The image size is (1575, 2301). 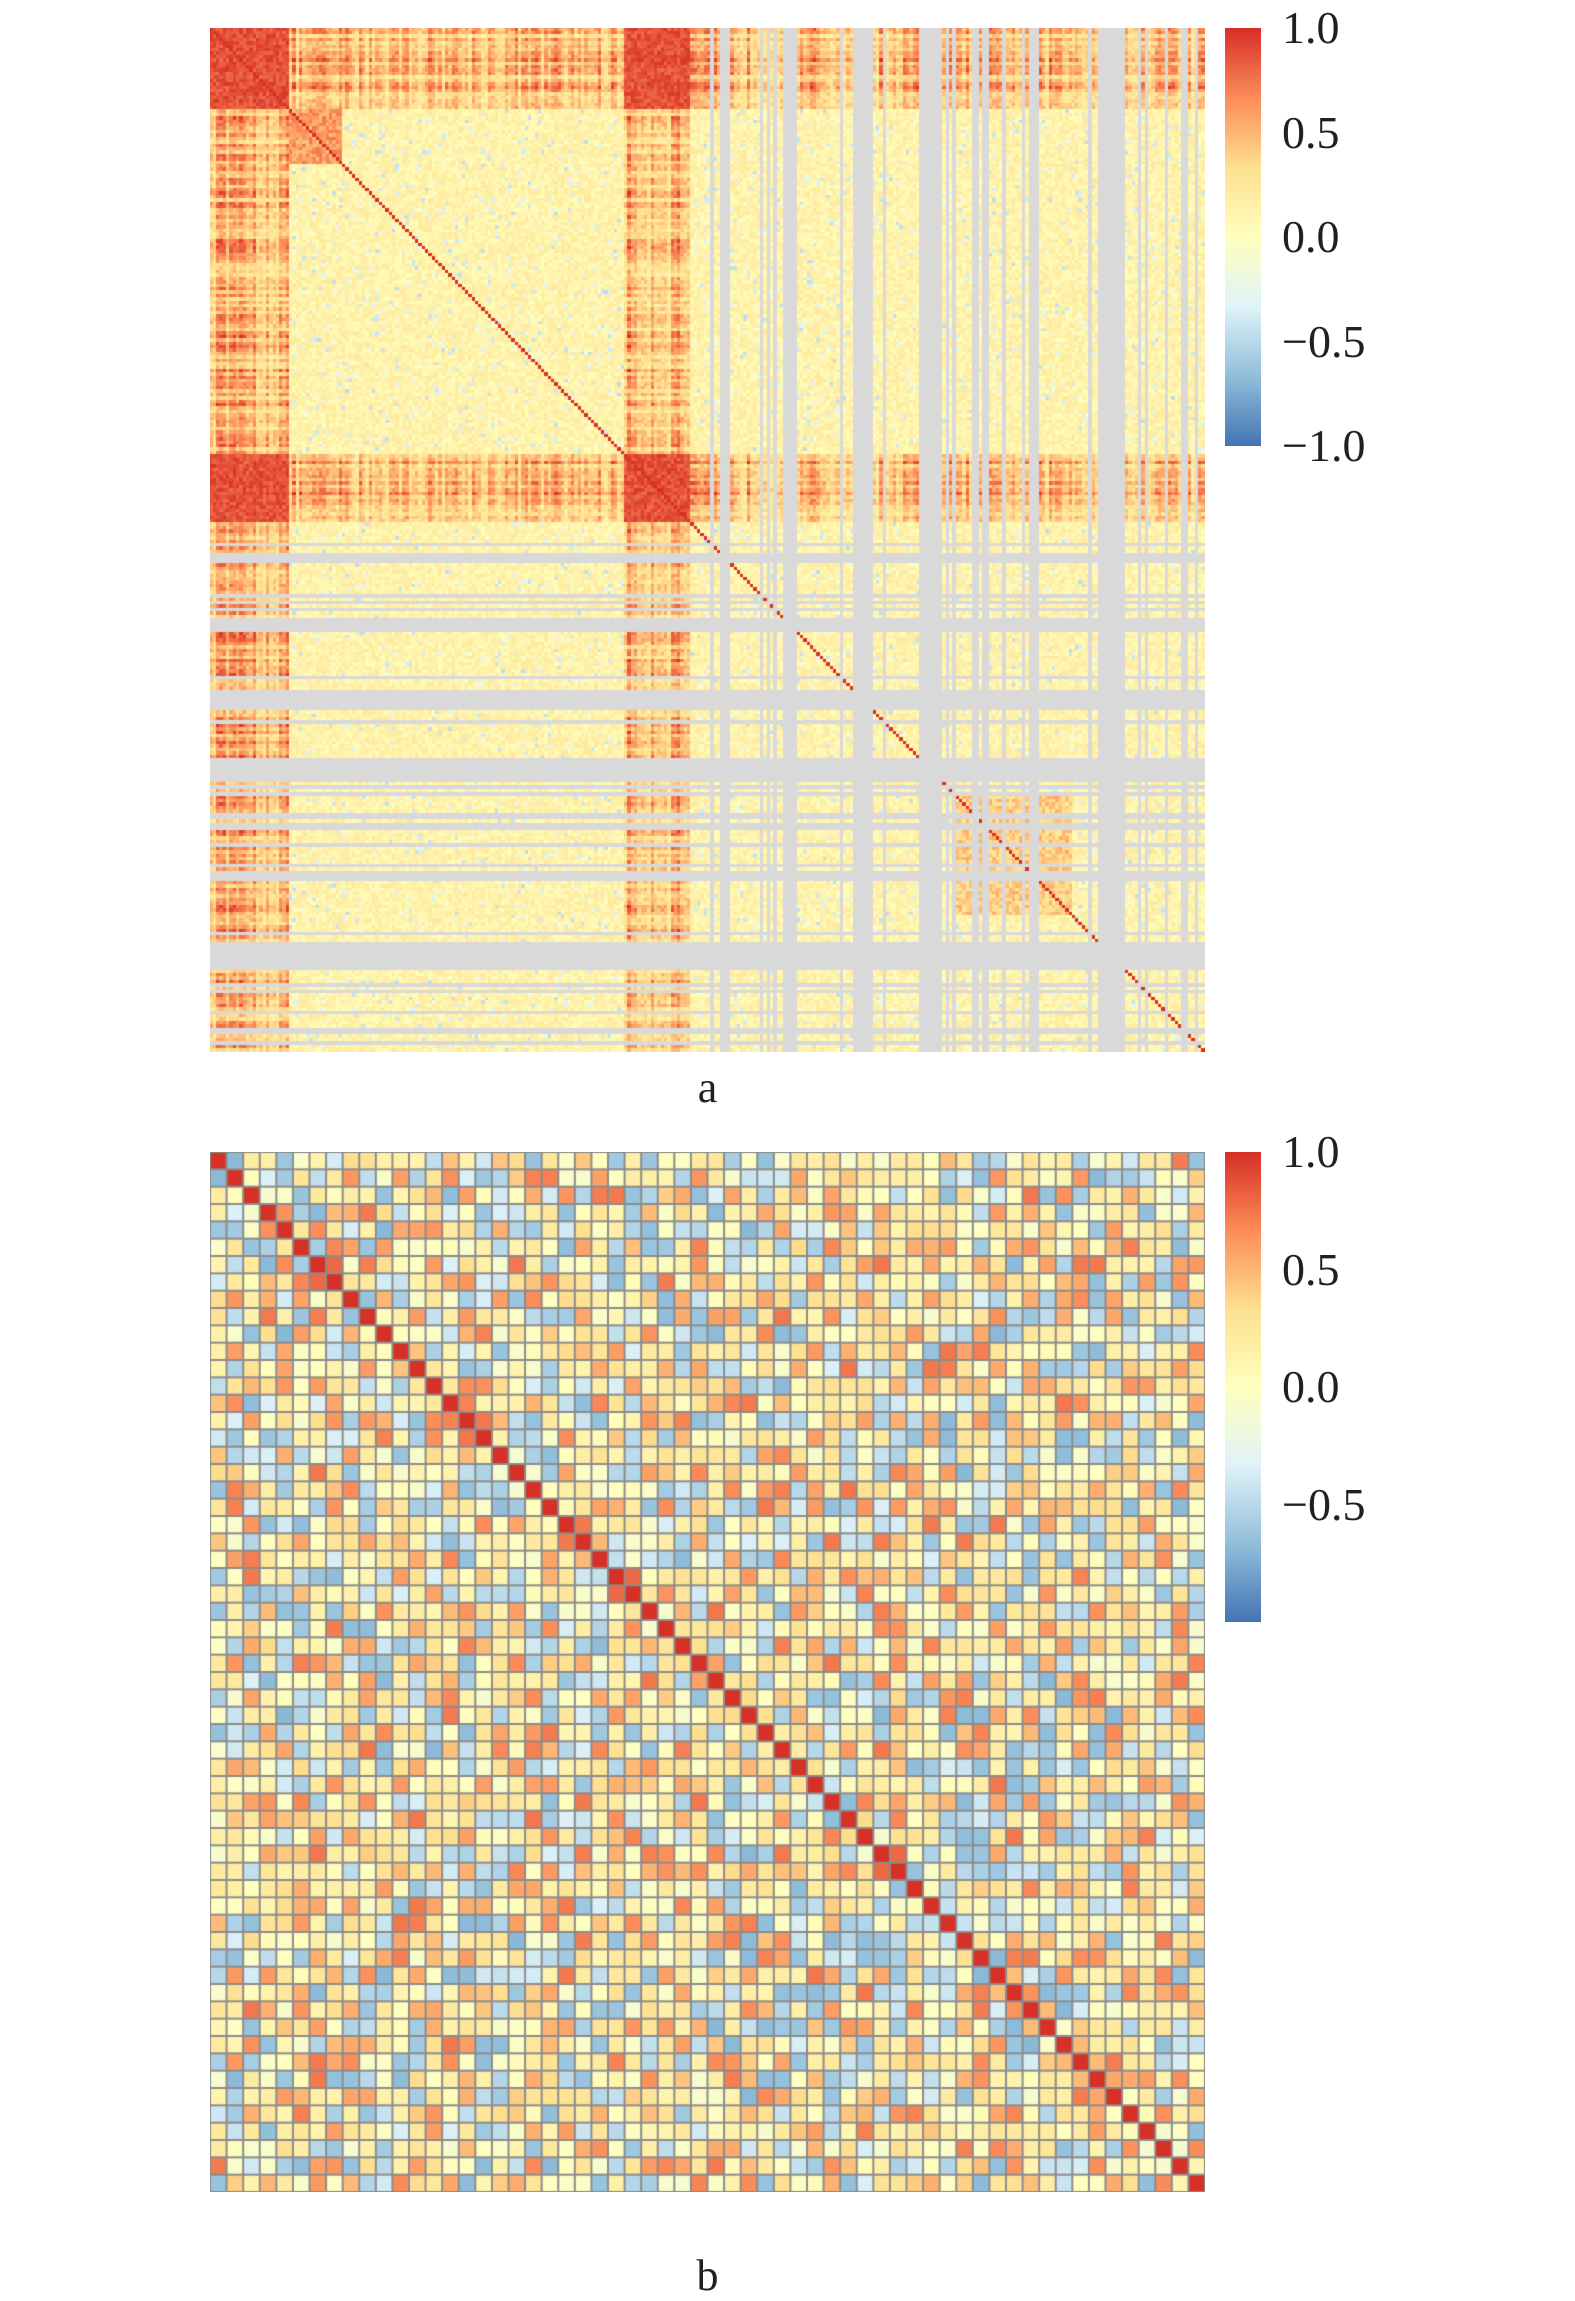 What do you see at coordinates (707, 2275) in the screenshot?
I see `panel-label-b: b` at bounding box center [707, 2275].